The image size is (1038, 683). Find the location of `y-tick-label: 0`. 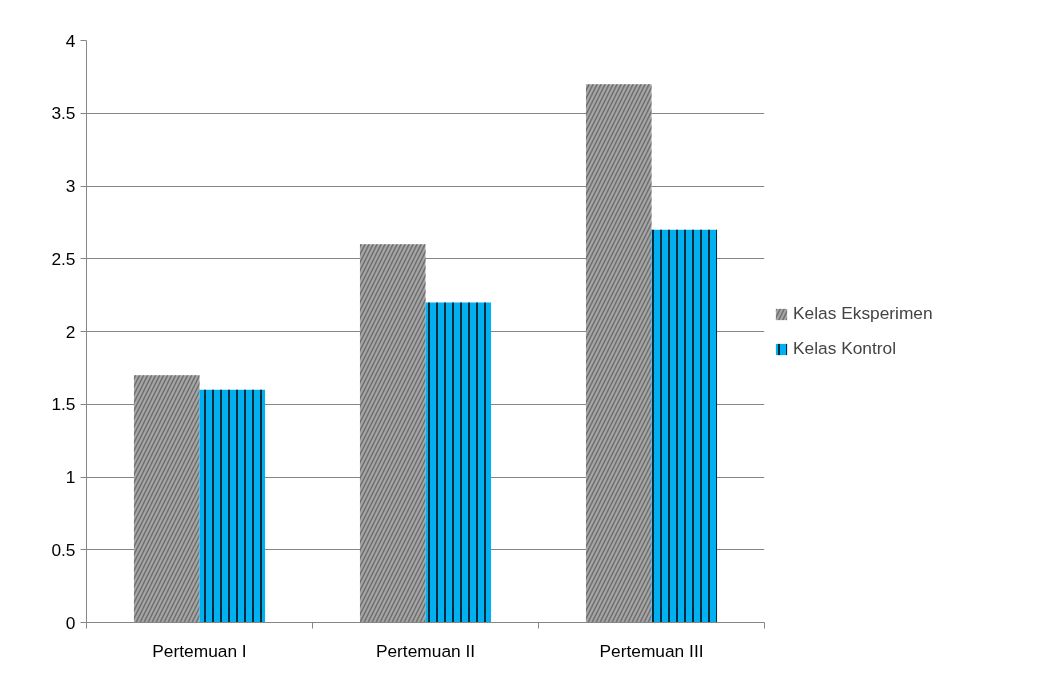

y-tick-label: 0 is located at coordinates (70, 622).